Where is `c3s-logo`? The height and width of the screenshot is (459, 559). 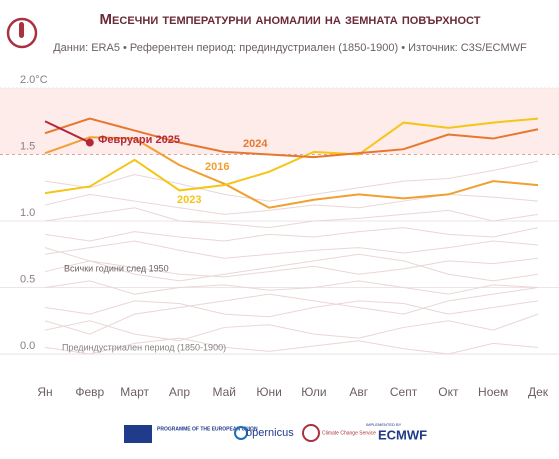
c3s-logo is located at coordinates (311, 433).